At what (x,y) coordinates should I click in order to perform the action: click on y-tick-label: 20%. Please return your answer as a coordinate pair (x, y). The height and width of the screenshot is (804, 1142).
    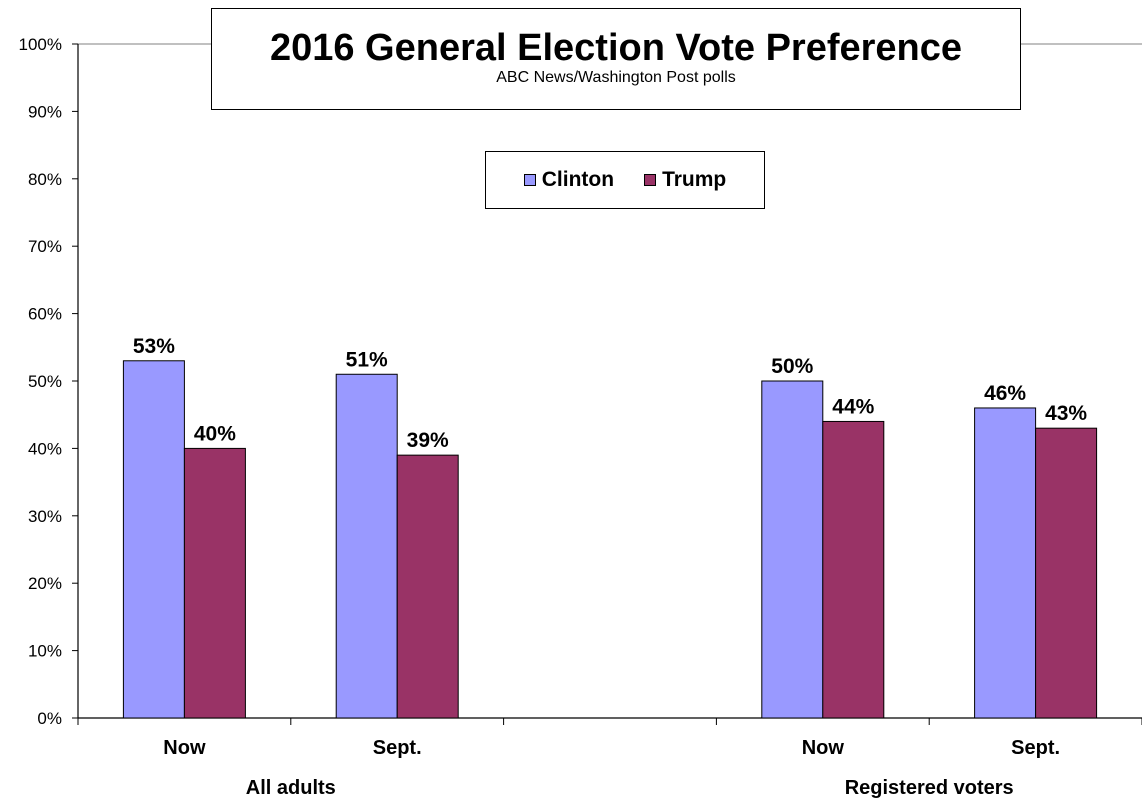
    Looking at the image, I should click on (45, 583).